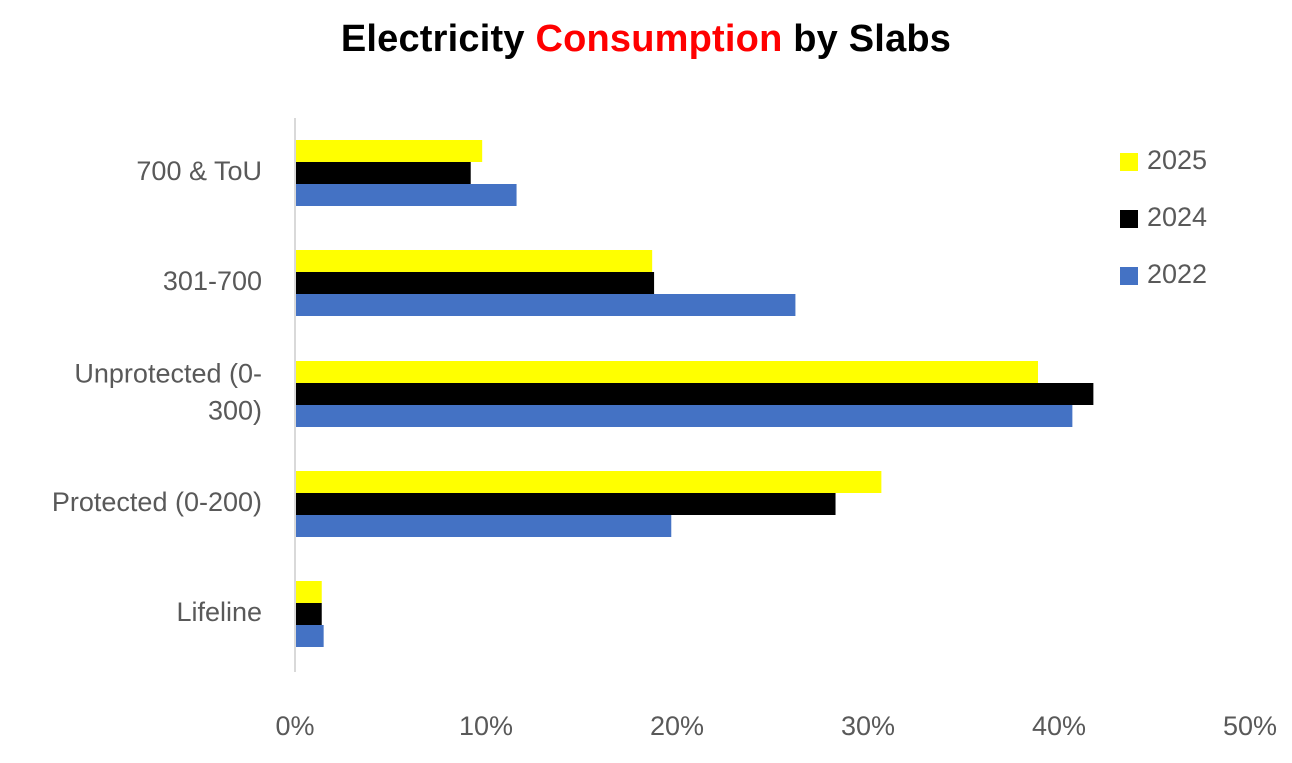 This screenshot has width=1292, height=763. I want to click on category-label-line: Lifeline, so click(219, 612).